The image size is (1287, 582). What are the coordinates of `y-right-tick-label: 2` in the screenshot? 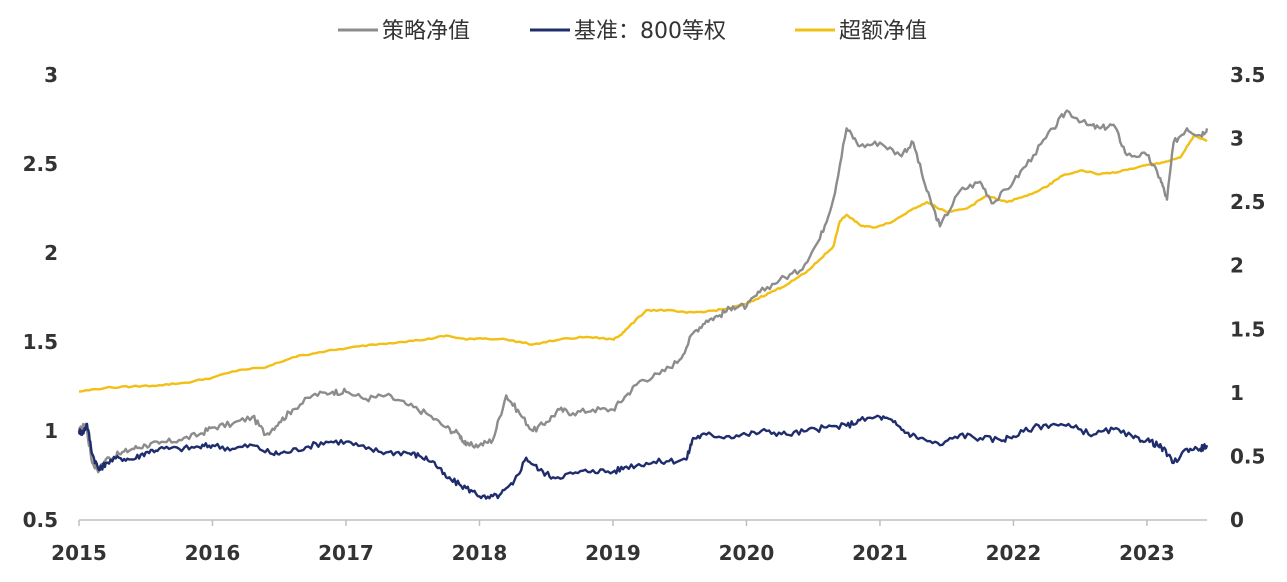 It's located at (1237, 266).